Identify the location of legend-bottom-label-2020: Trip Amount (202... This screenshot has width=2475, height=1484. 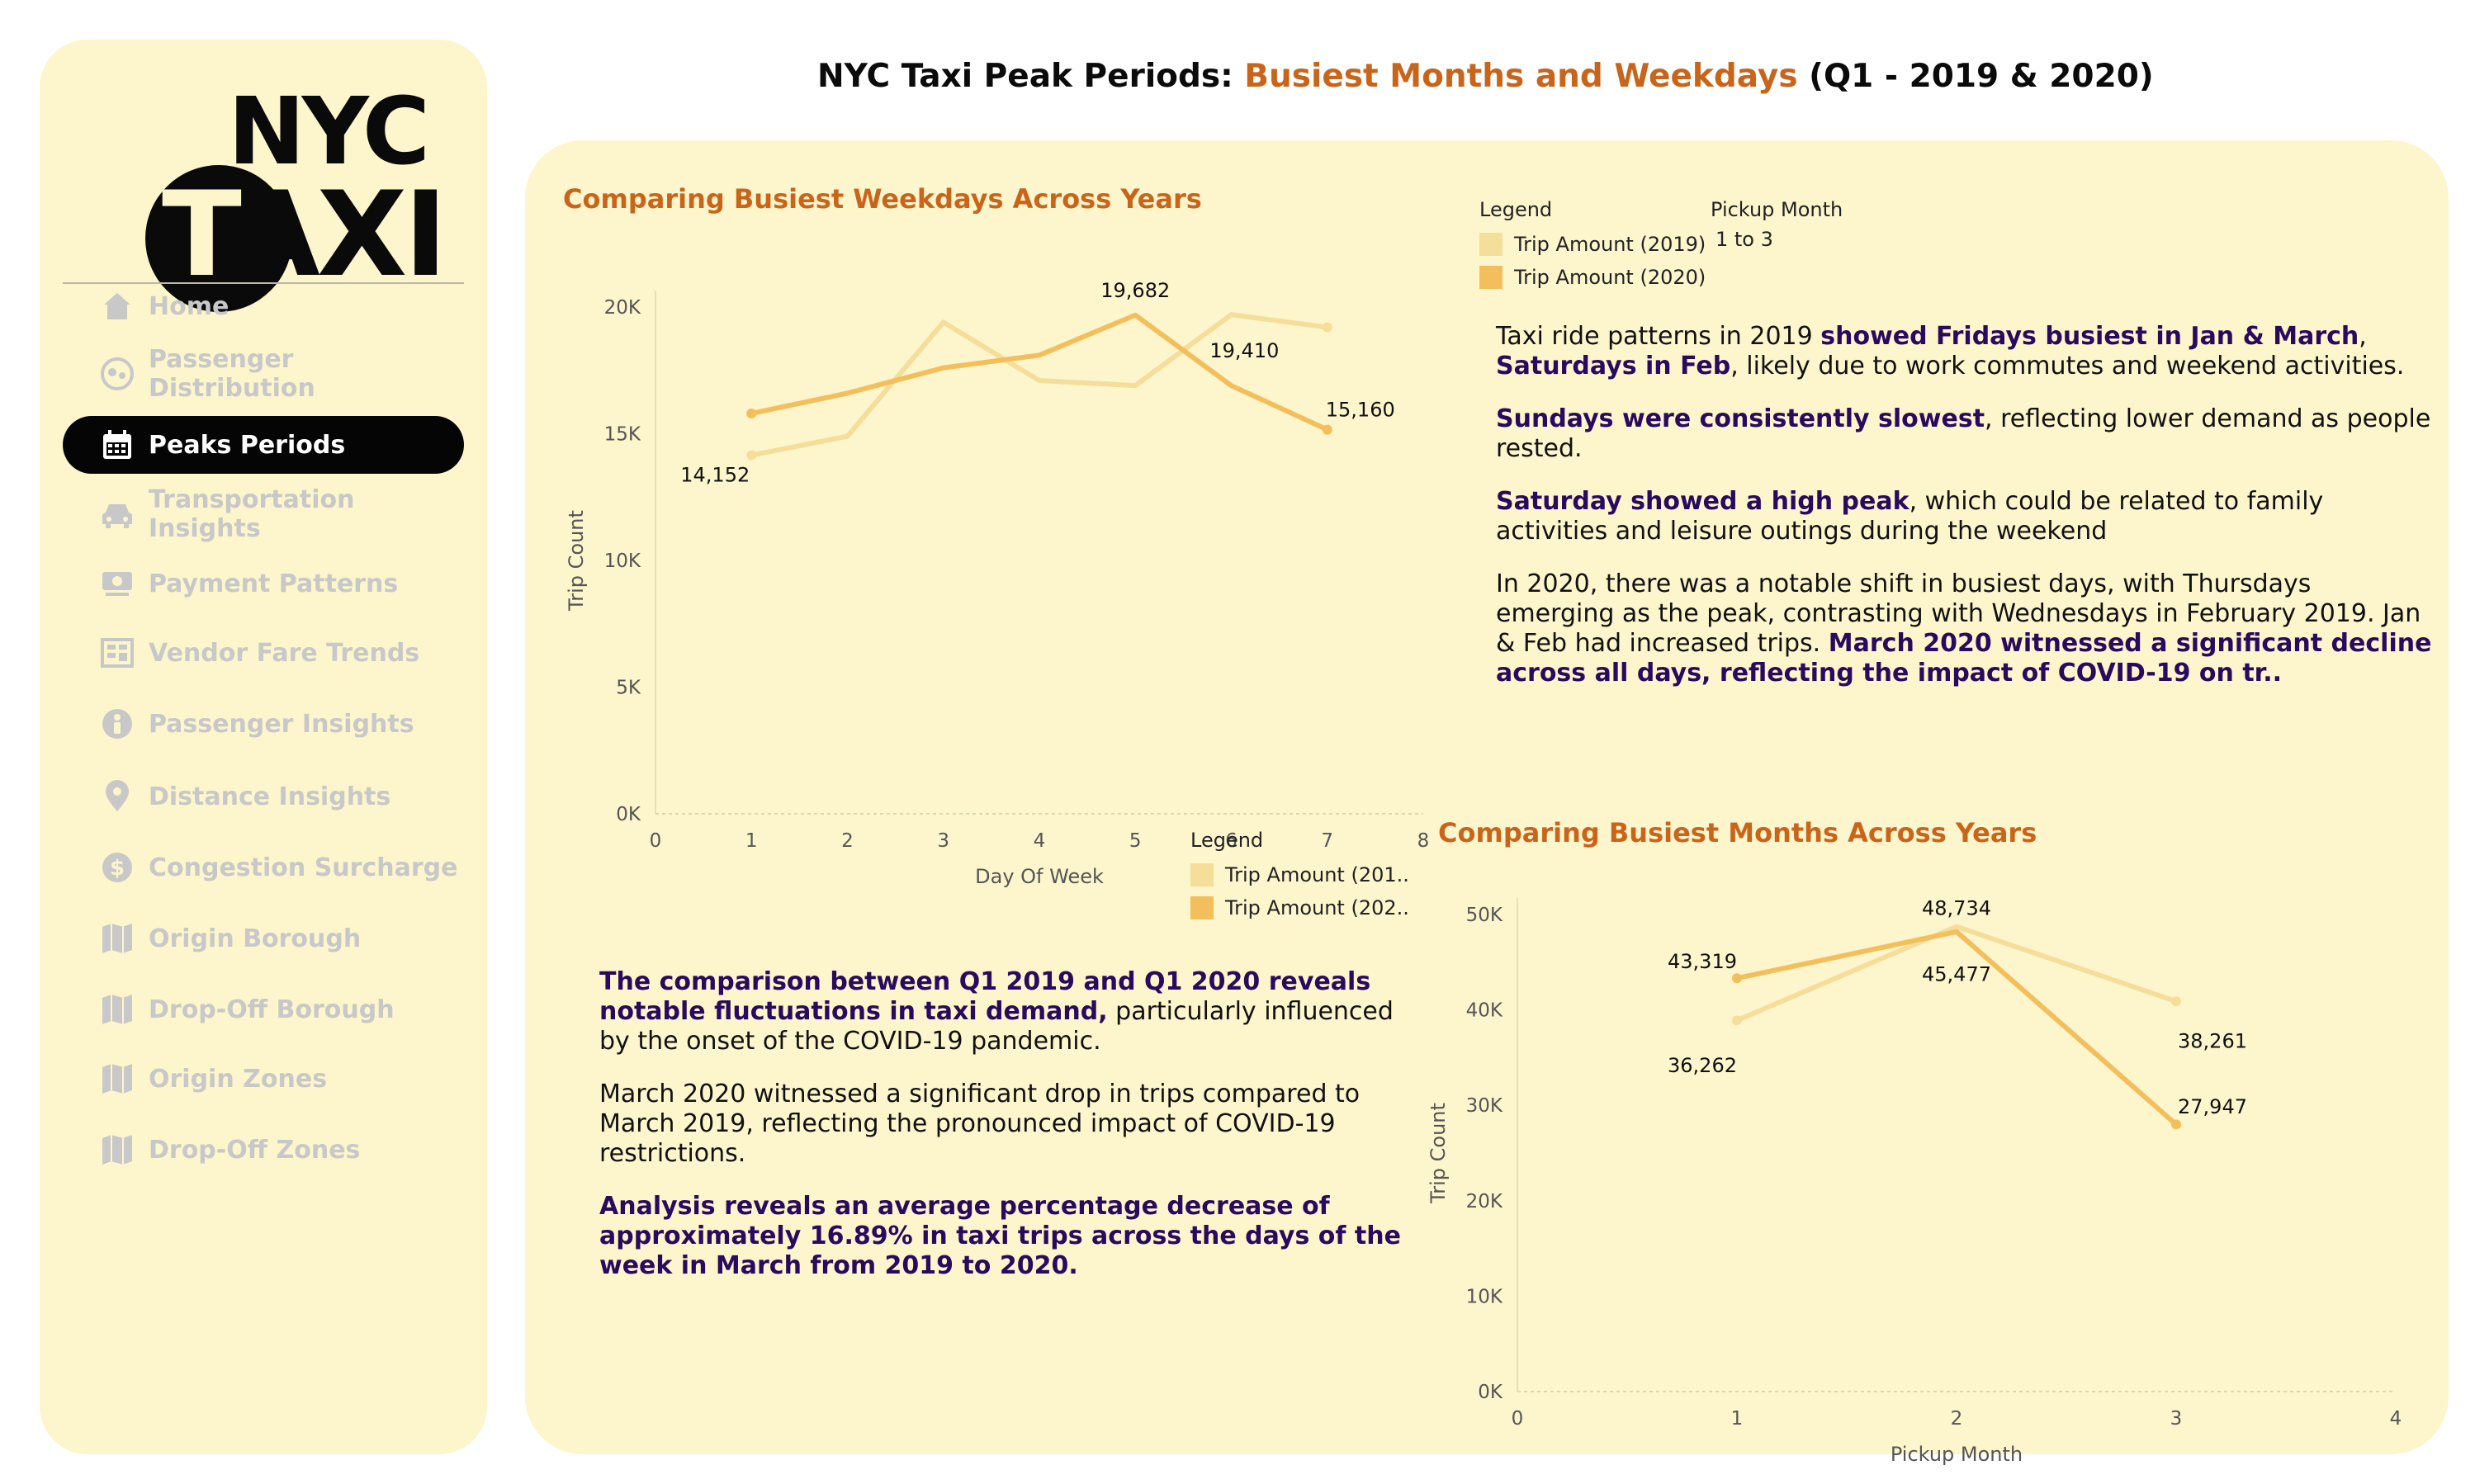
(1317, 907).